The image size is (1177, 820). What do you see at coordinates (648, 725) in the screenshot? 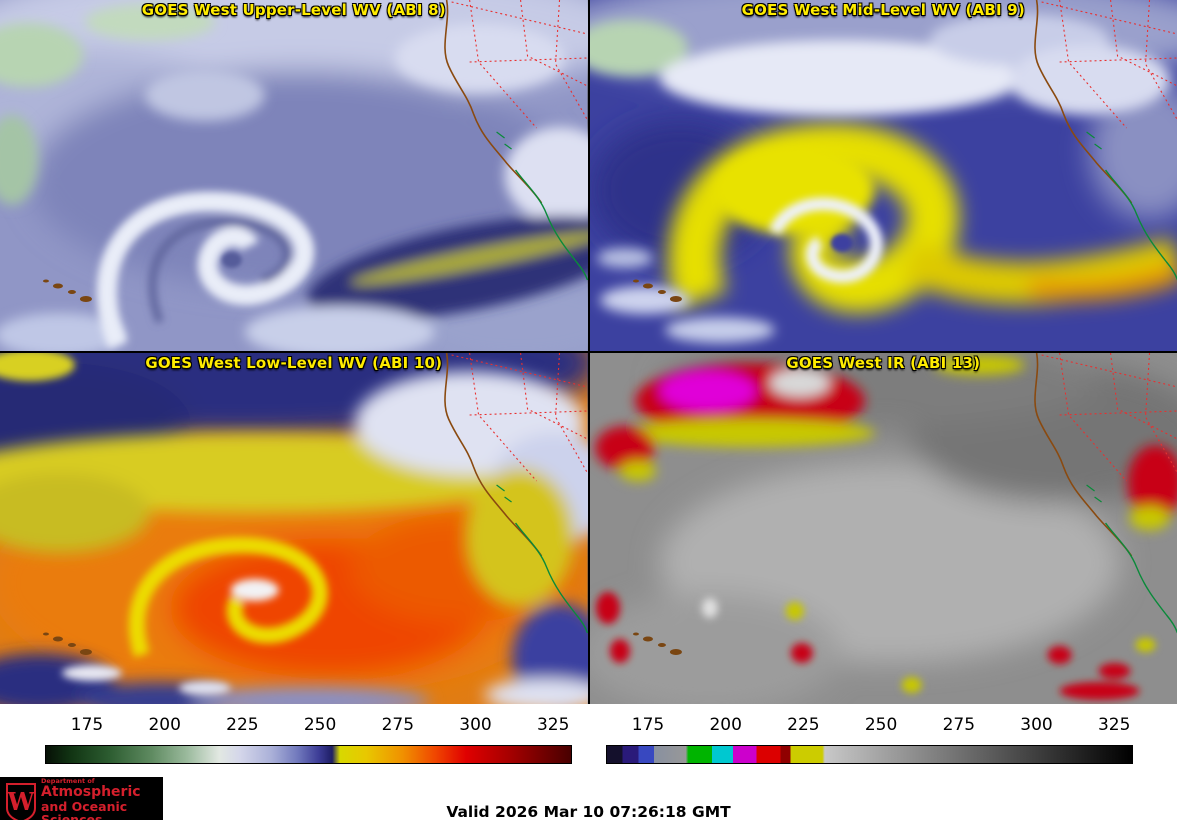
I see `ir-tick-label: 175` at bounding box center [648, 725].